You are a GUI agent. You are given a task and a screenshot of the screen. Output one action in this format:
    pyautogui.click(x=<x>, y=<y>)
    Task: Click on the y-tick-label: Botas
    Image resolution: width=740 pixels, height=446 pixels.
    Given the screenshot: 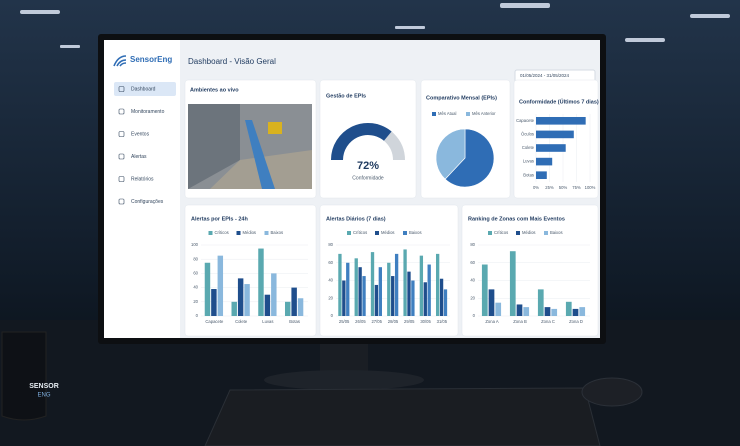 What is the action you would take?
    pyautogui.click(x=528, y=174)
    